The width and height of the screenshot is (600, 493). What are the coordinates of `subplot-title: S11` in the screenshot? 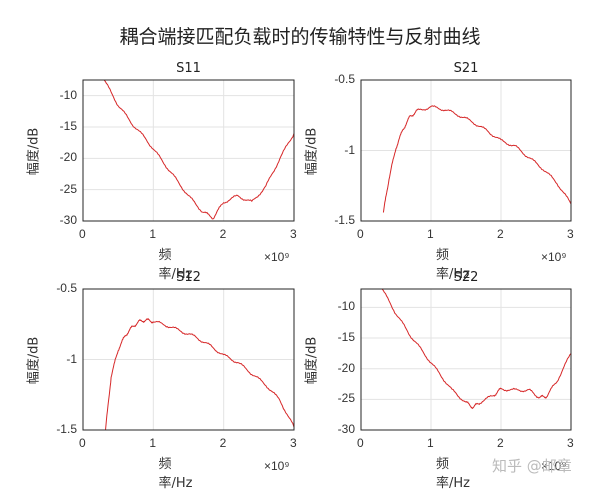 It's located at (188, 68).